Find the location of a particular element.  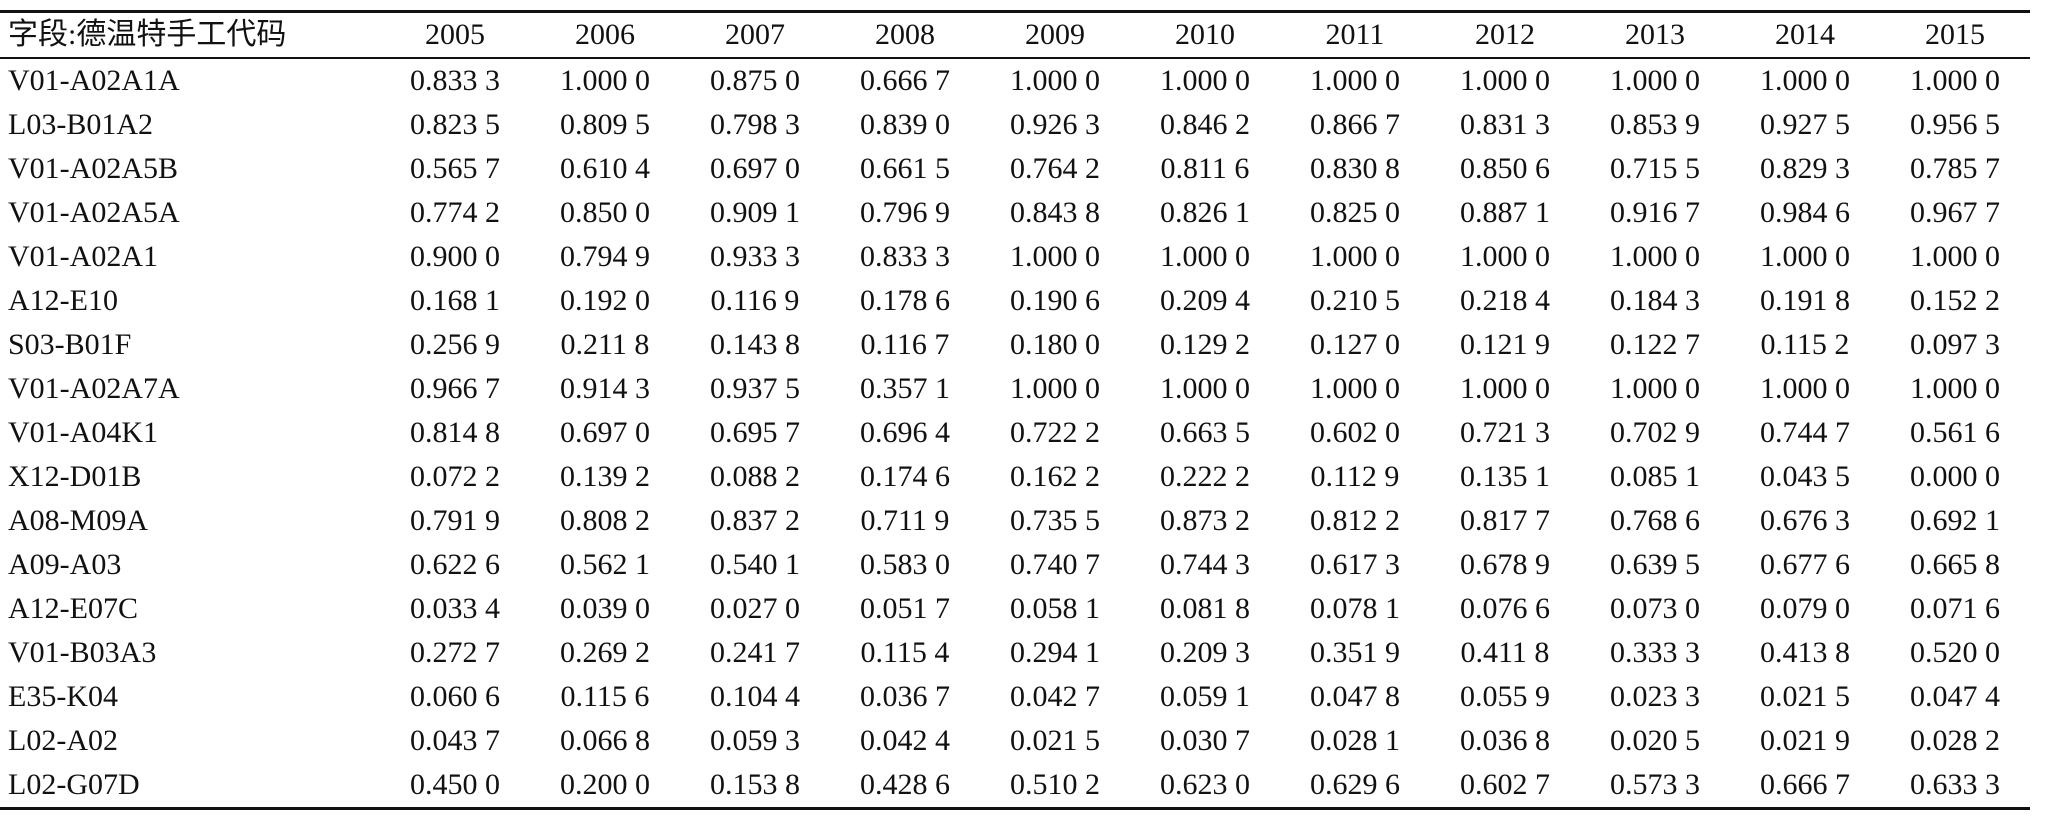

value-cell: 0.540 1 is located at coordinates (755, 564).